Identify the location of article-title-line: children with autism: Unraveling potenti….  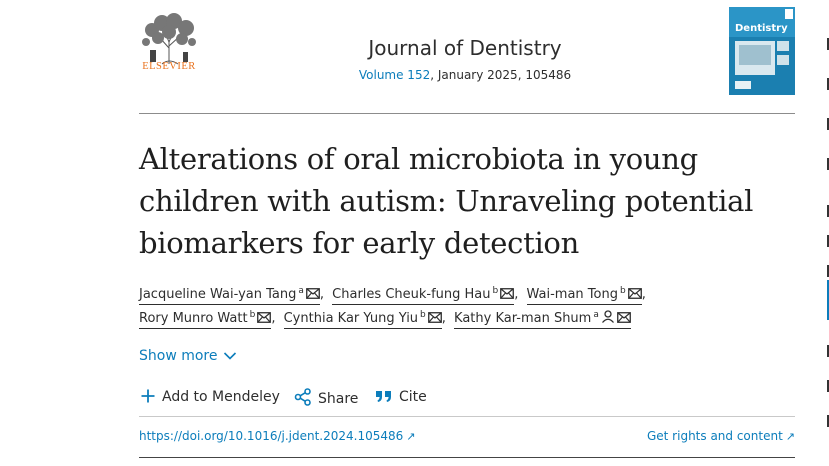
(446, 201).